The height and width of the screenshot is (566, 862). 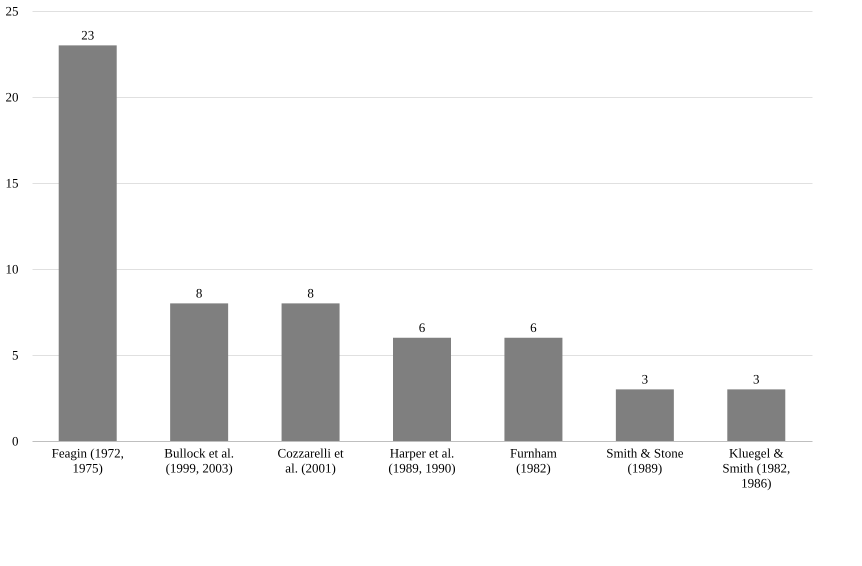 What do you see at coordinates (12, 269) in the screenshot?
I see `y-tick-label: 10` at bounding box center [12, 269].